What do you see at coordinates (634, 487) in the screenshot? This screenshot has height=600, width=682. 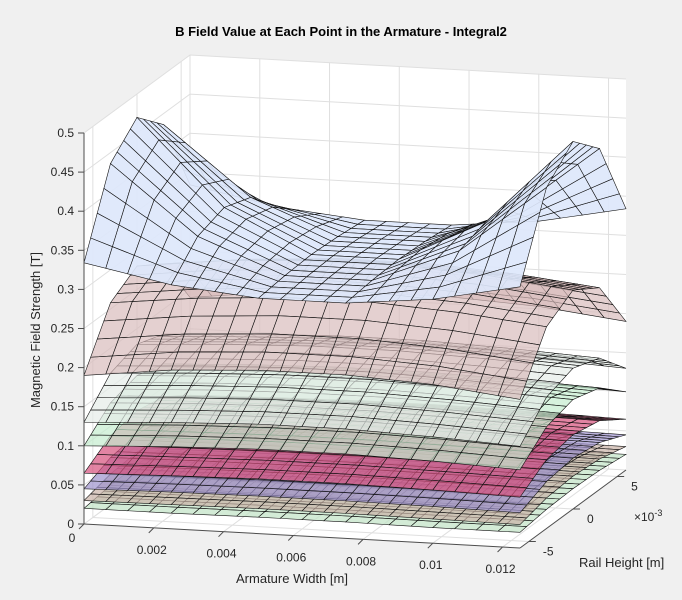 I see `y-tick-label: 5` at bounding box center [634, 487].